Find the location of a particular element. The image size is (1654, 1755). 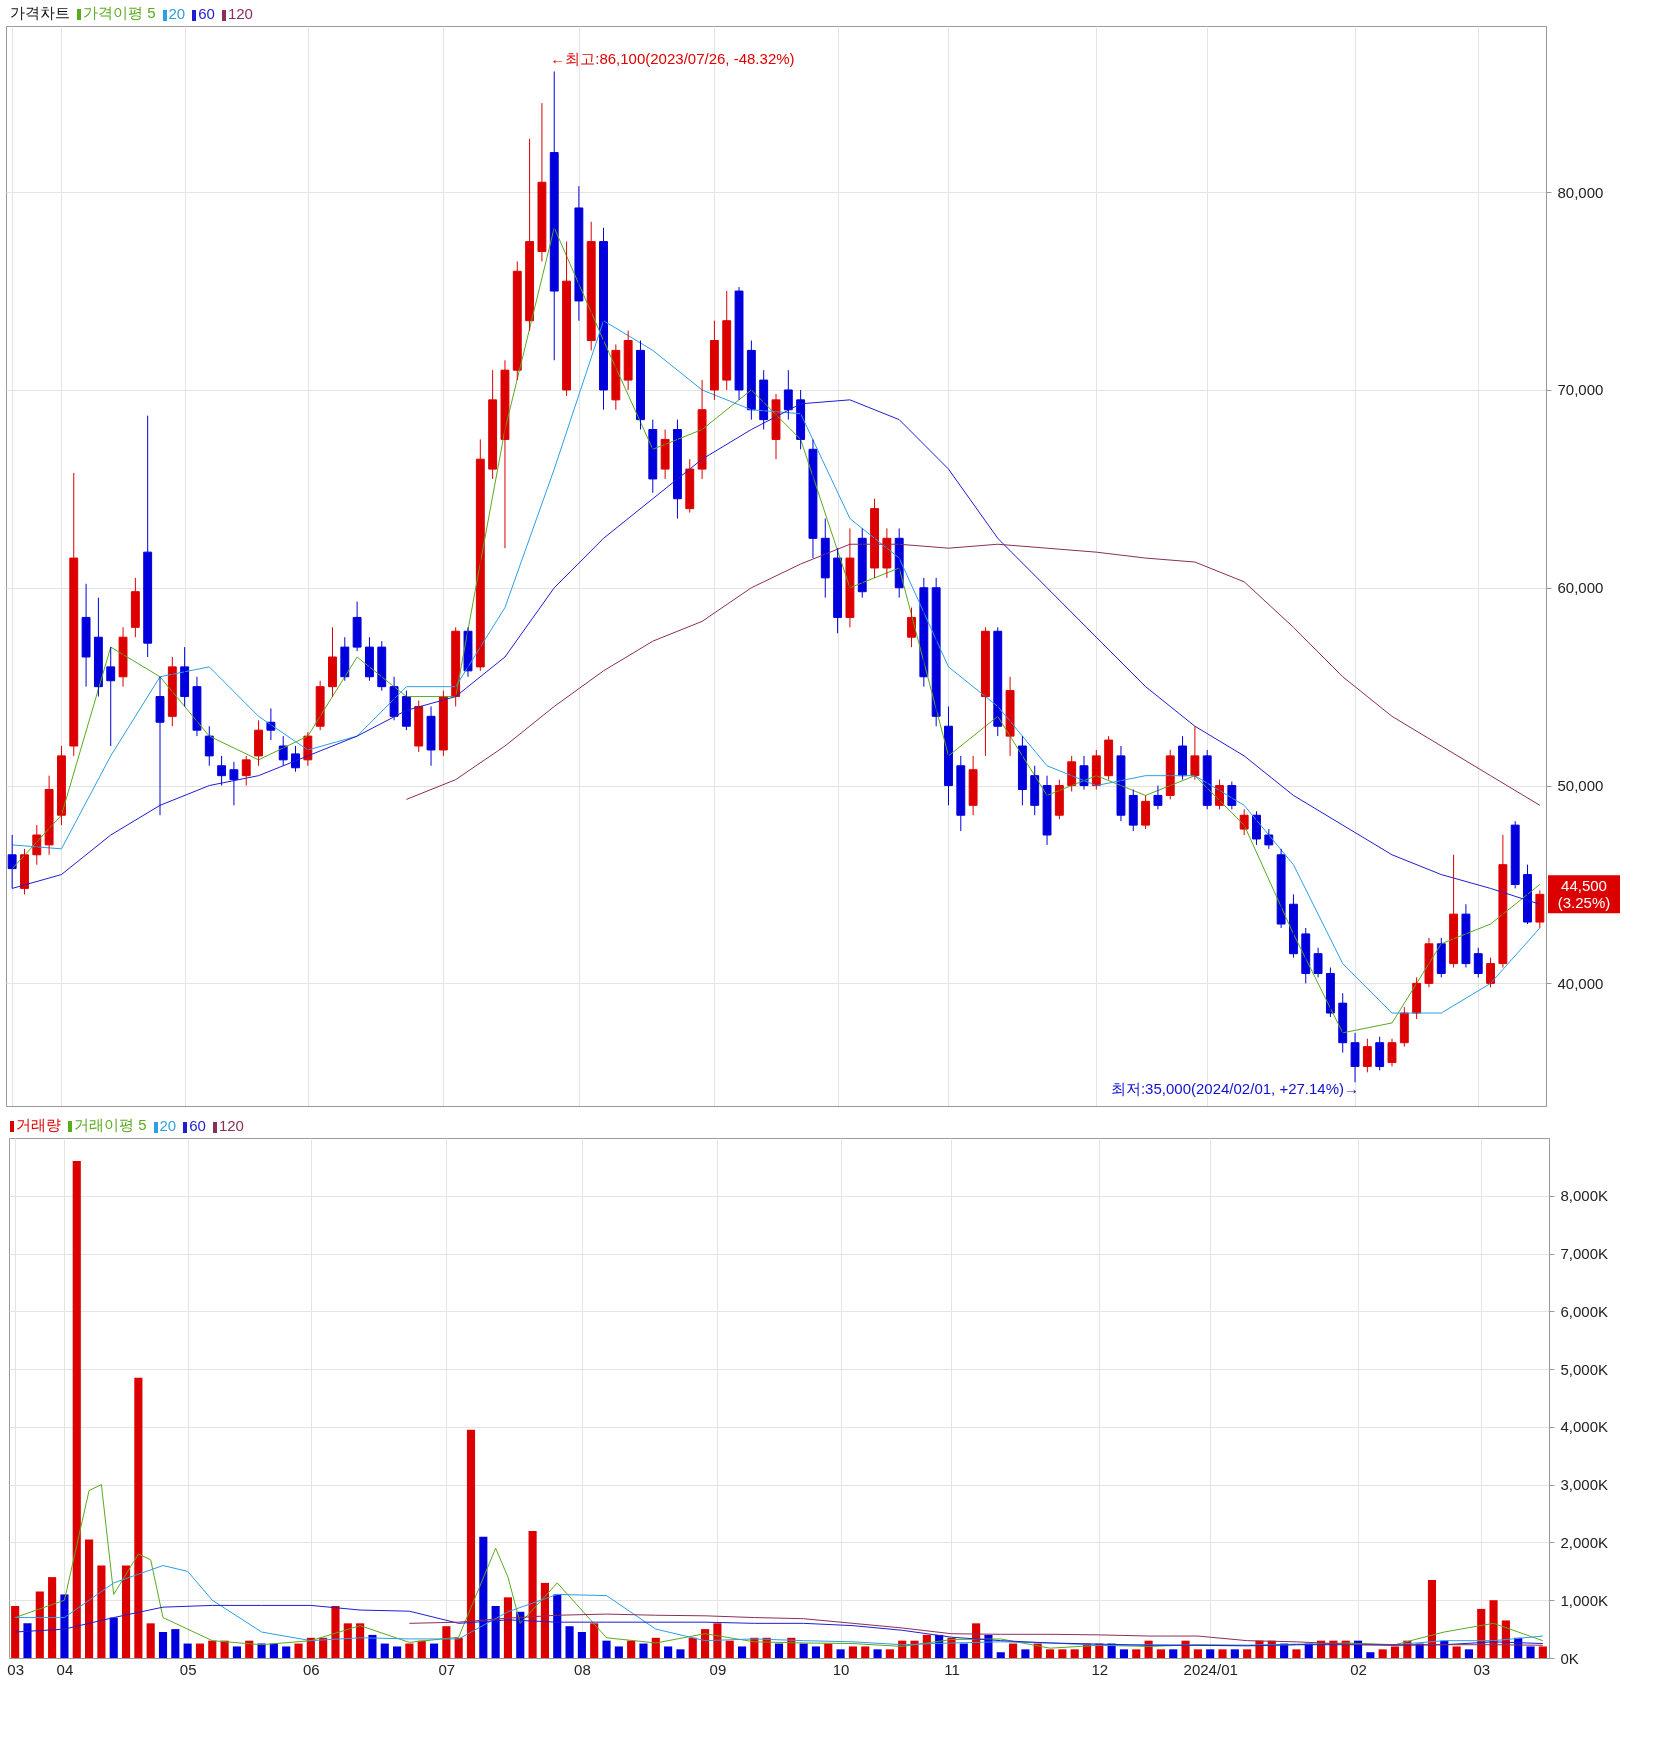

x-tick-label: 06 is located at coordinates (311, 1669).